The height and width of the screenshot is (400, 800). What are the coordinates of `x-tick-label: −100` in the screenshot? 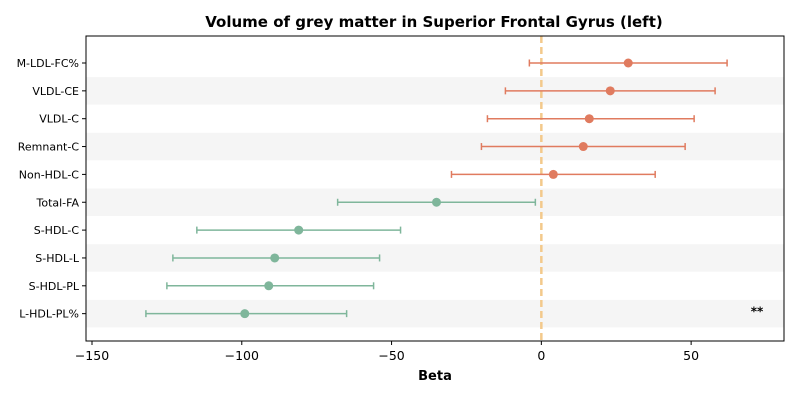 It's located at (242, 355).